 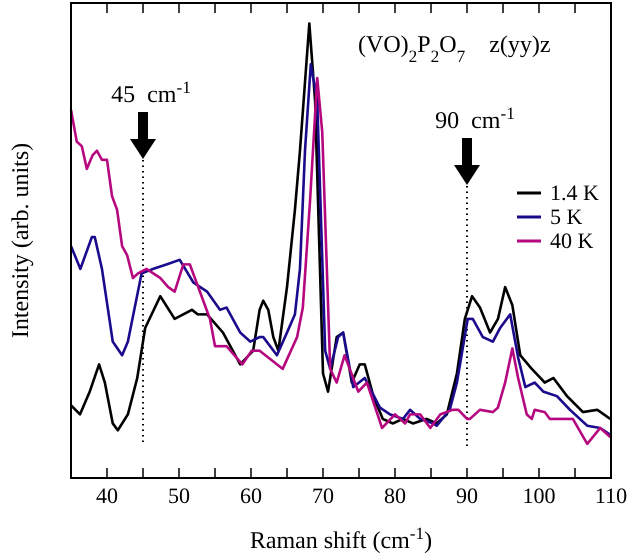 I want to click on x-tick-label: 70, so click(x=323, y=495).